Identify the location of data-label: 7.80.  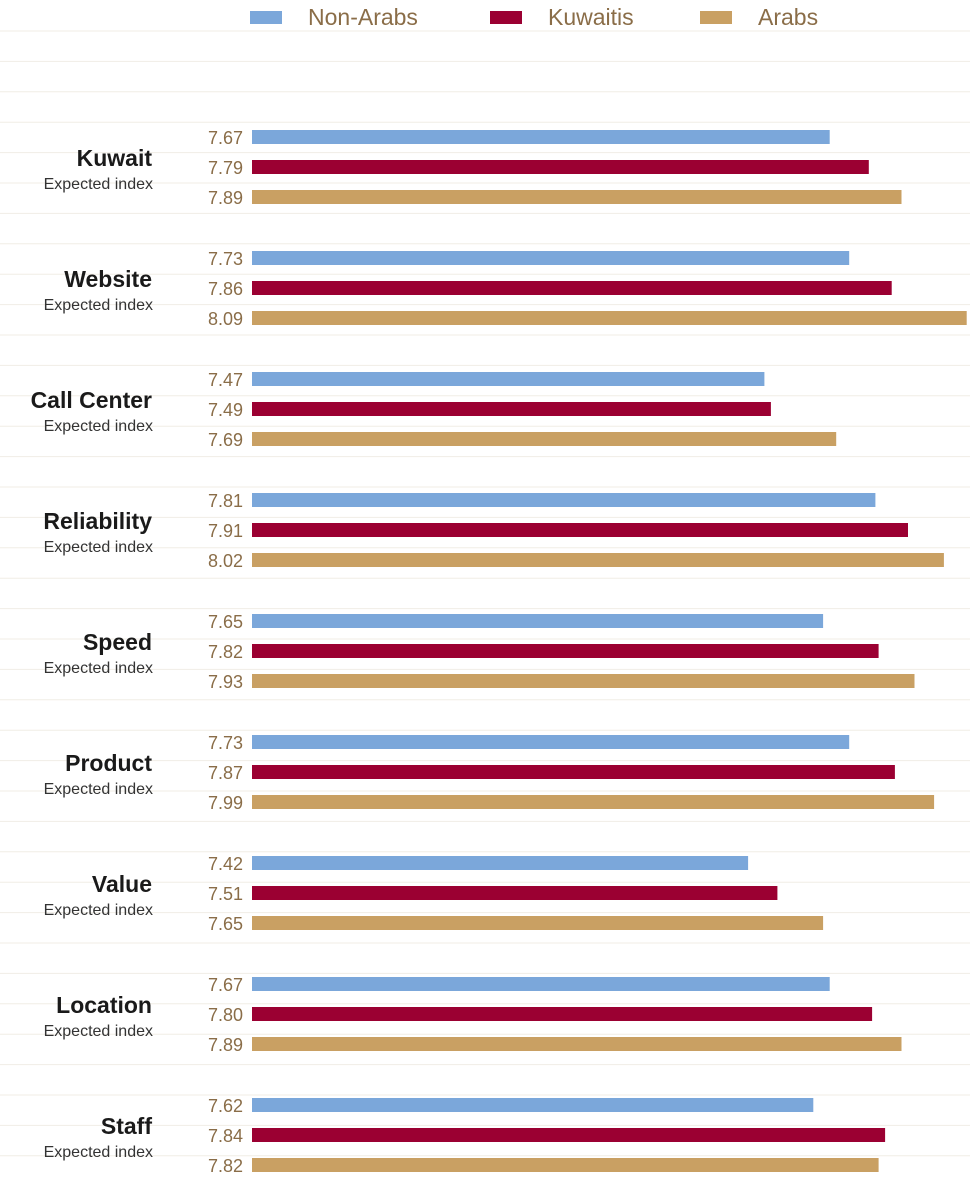
(225, 1015).